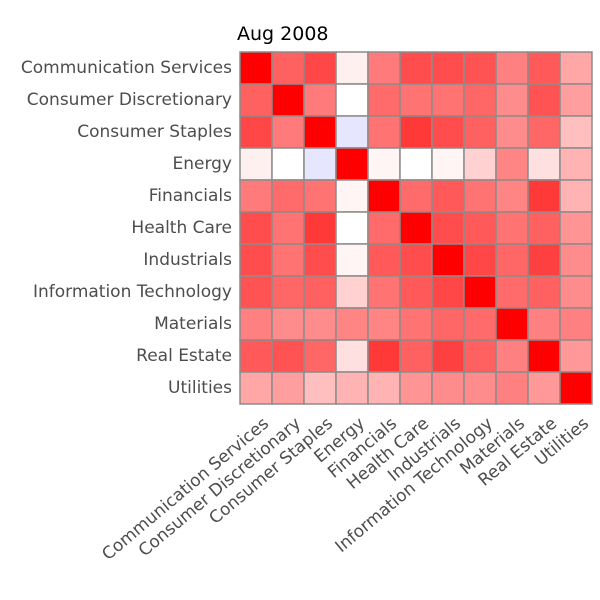 The width and height of the screenshot is (600, 600). Describe the element at coordinates (288, 388) in the screenshot. I see `heatmap-cell-utilities-consumer-discretionary` at that location.